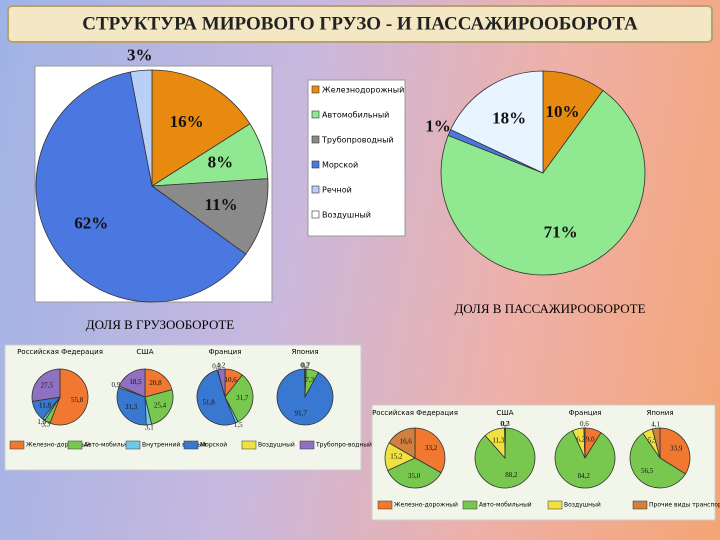 Image resolution: width=720 pixels, height=540 pixels. What do you see at coordinates (438, 126) in the screenshot?
I see `data-label: 1%` at bounding box center [438, 126].